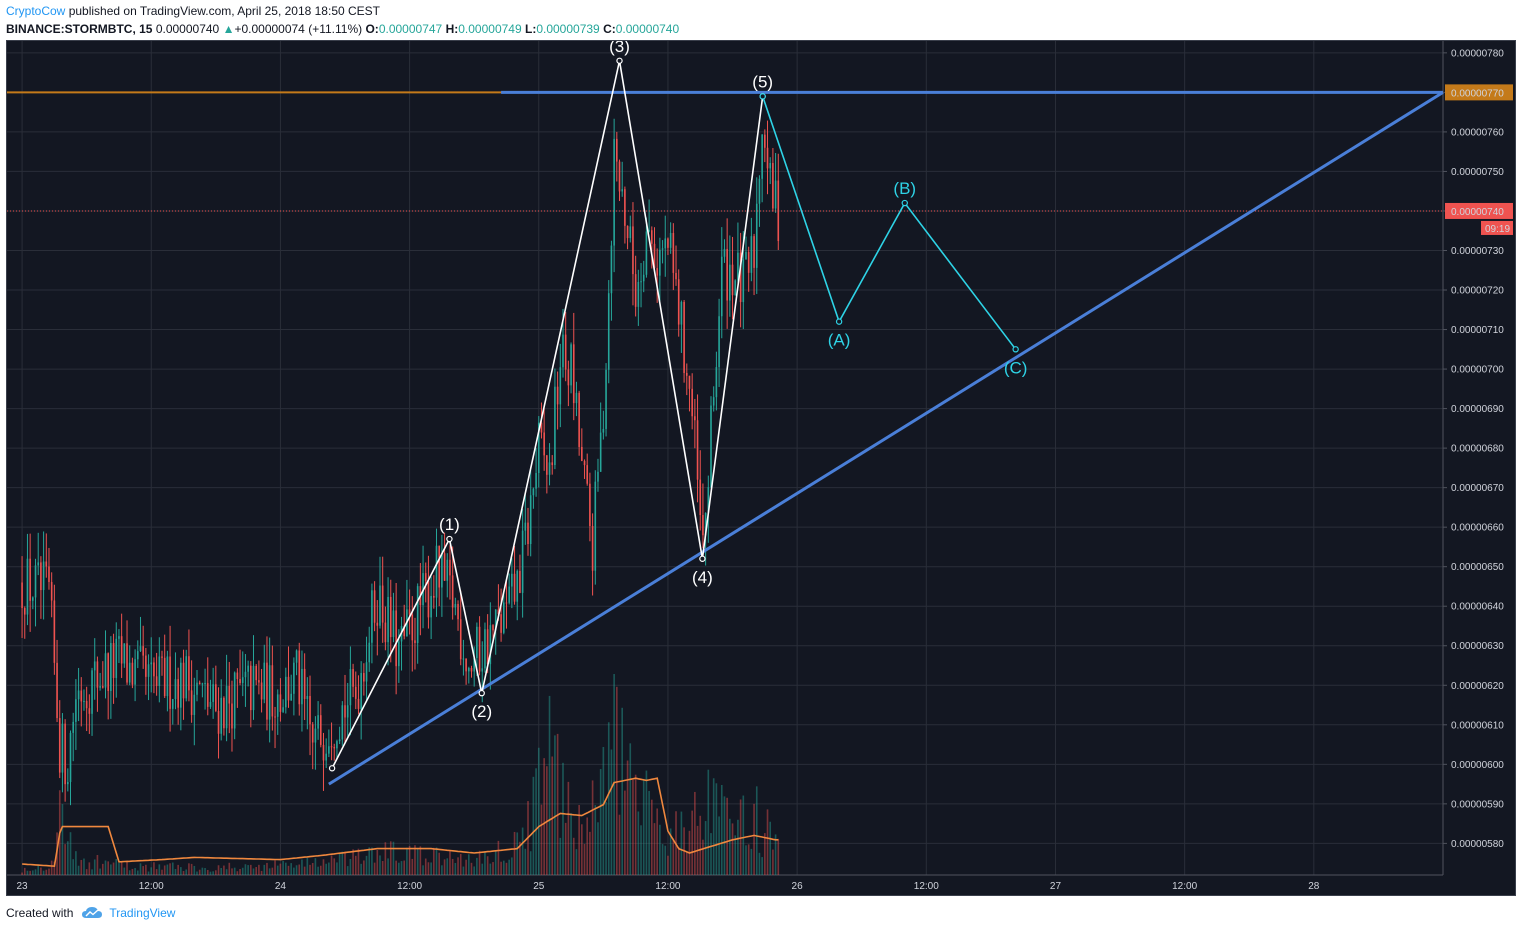 The image size is (1521, 932). I want to click on tradingview-brand-link: TradingView, so click(142, 913).